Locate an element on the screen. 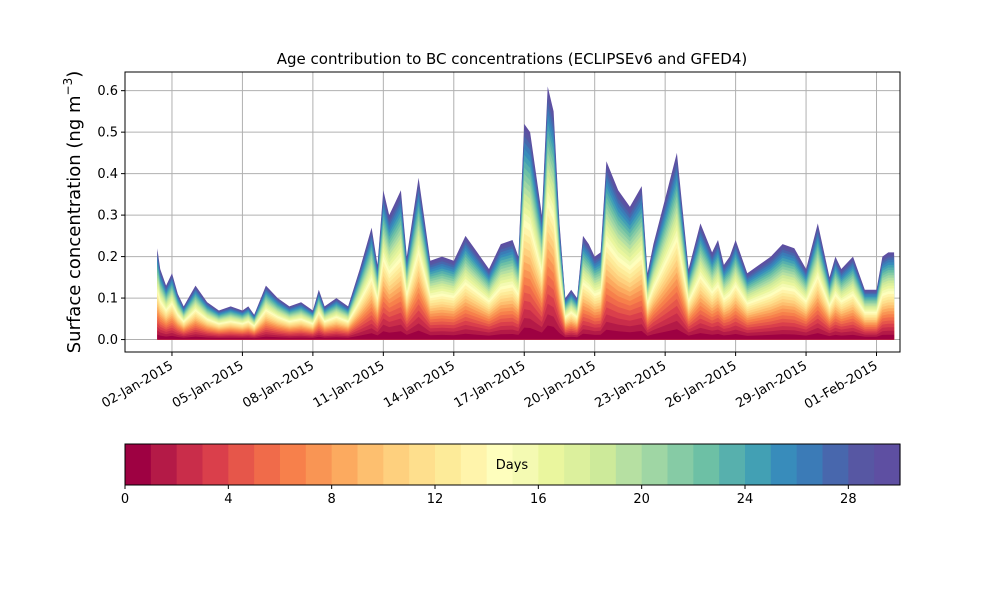 This screenshot has width=1000, height=600. x-tick-label: 23-Jan-2015 is located at coordinates (631, 384).